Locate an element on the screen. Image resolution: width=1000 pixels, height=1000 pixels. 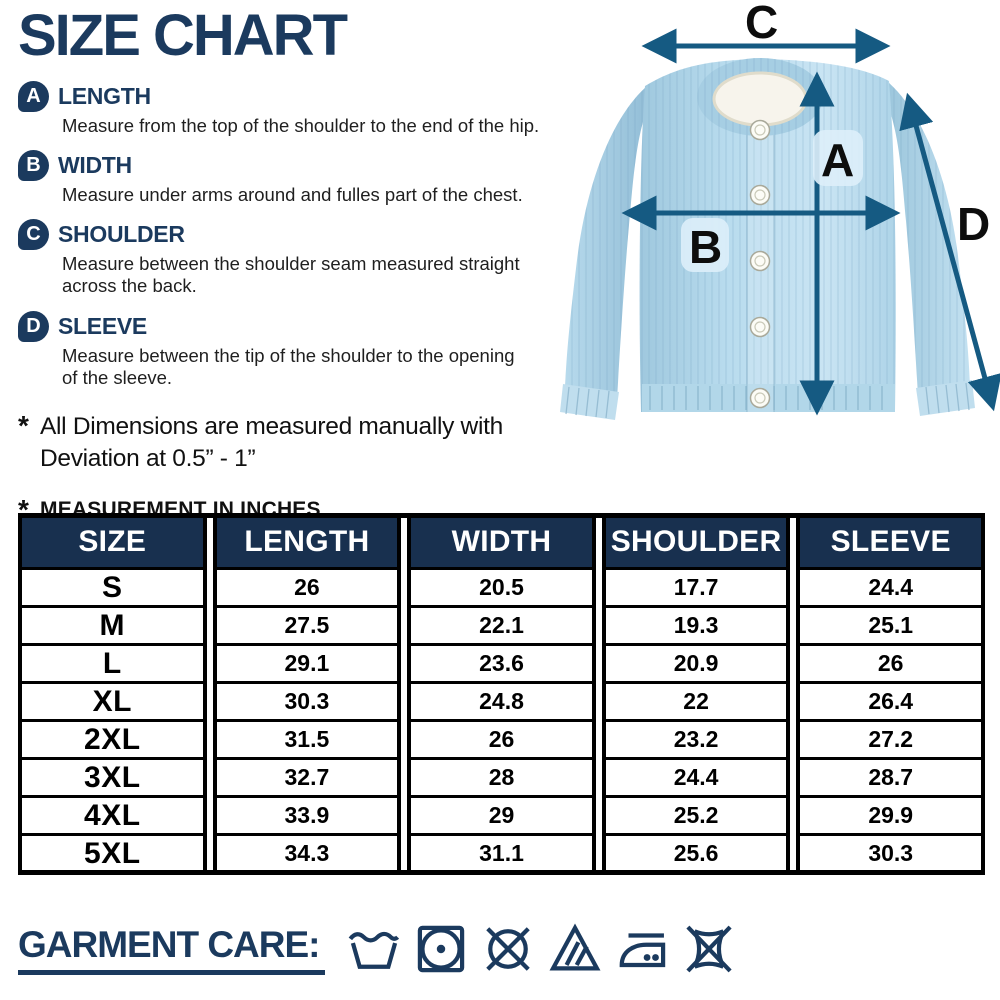
table-column-size: SIZE S M L XL 2XL 3XL 4XL 5XL is located at coordinates (112, 694).